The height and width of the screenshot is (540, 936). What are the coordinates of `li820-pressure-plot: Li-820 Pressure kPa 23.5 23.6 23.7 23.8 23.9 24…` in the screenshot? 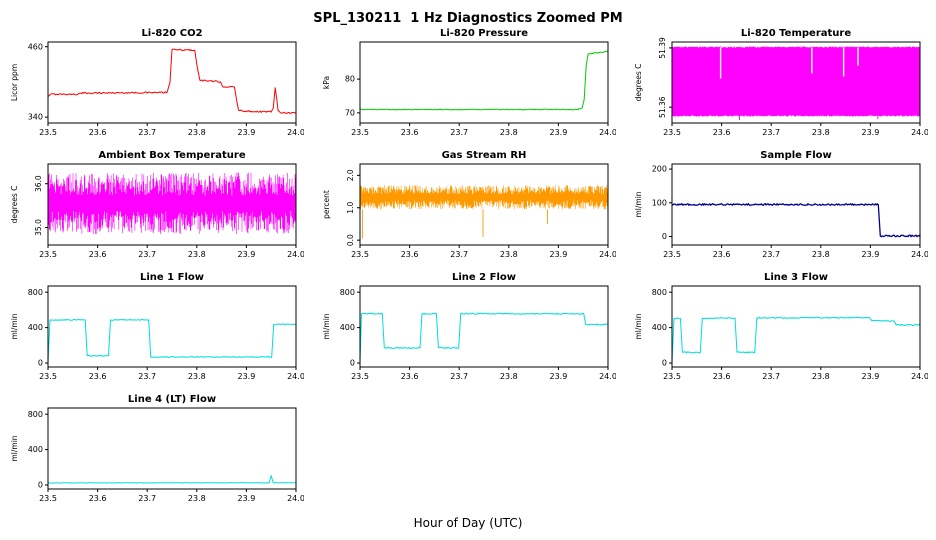 It's located at (469, 82).